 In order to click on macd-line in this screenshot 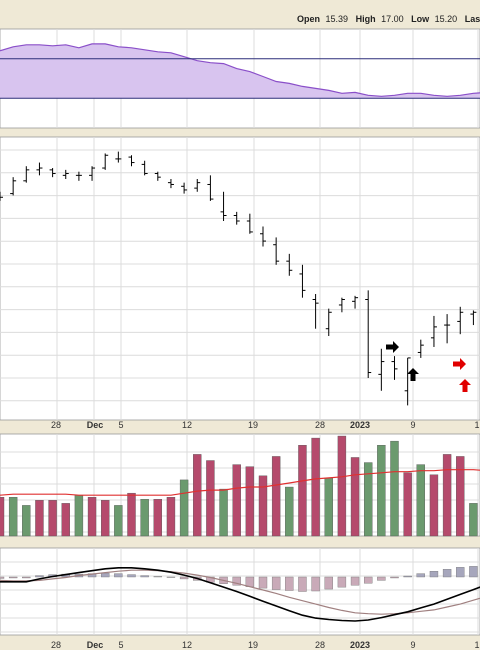, I will do `click(240, 594)`.